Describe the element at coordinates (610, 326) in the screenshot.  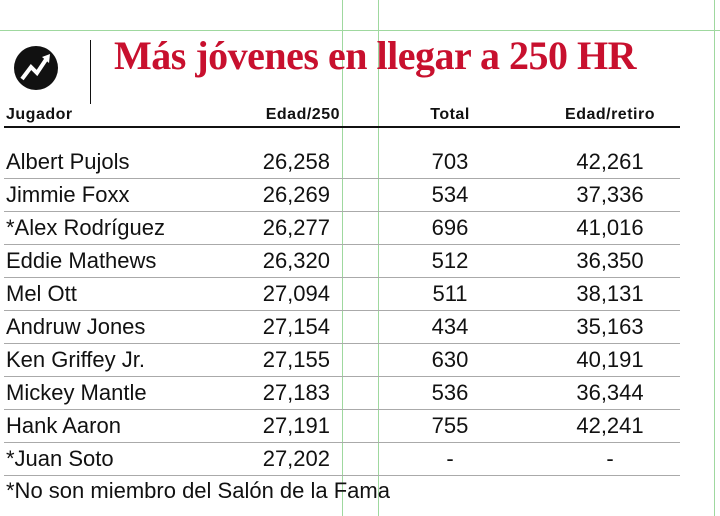
I see `table-cell: 35,163` at that location.